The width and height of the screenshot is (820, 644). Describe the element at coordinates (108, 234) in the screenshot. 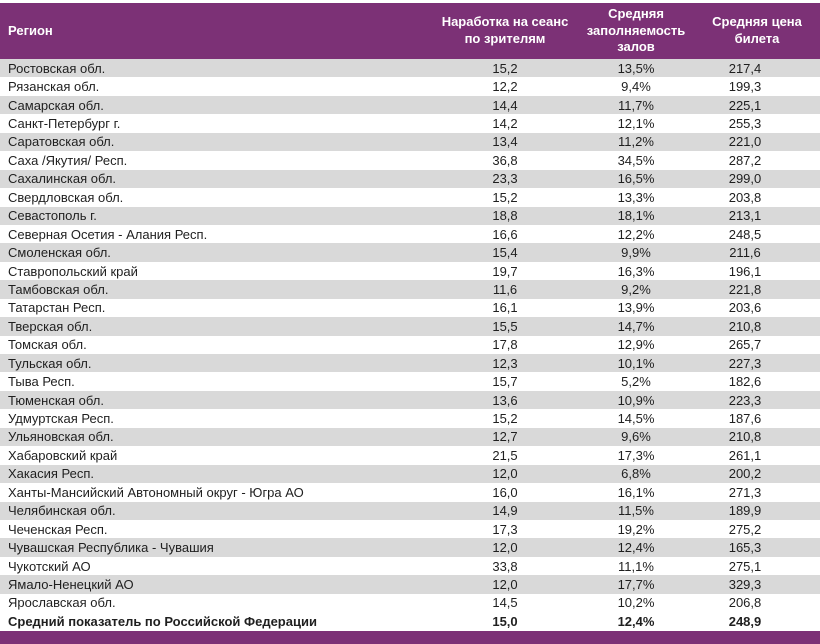

I see `region-cell: Северная Осетия - Алания Респ.` at that location.